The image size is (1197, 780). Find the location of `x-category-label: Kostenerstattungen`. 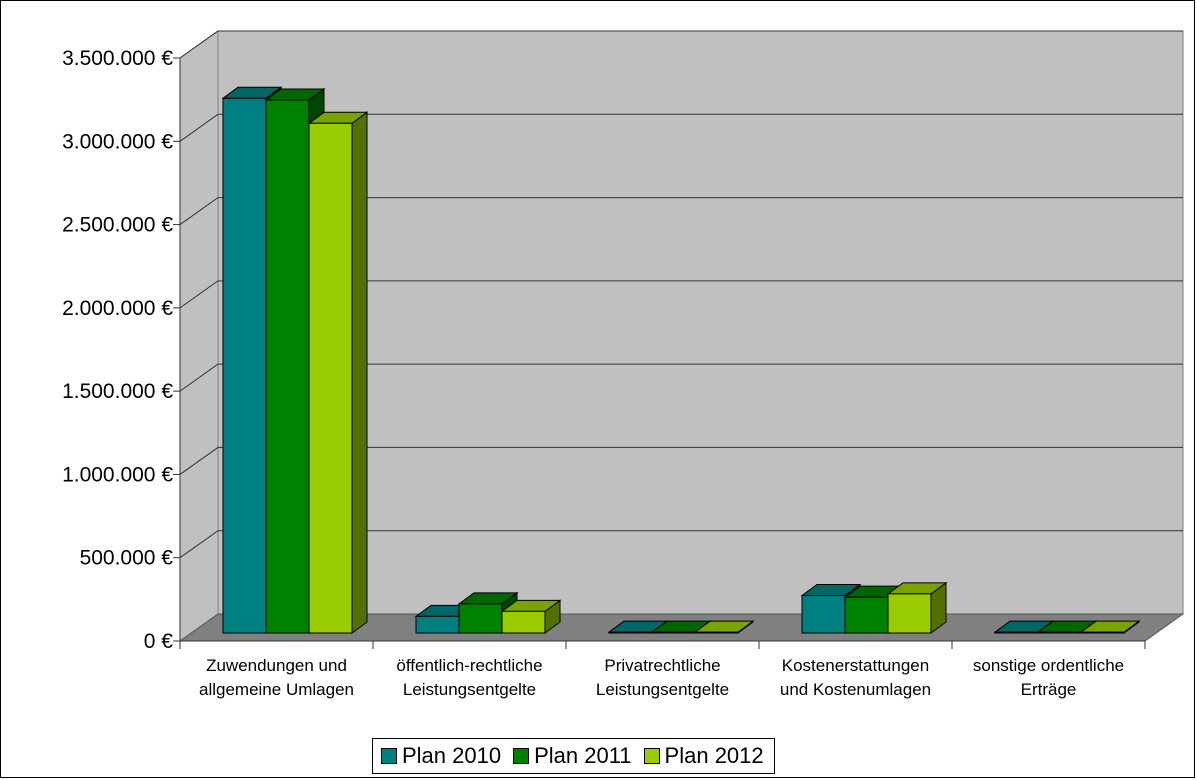

x-category-label: Kostenerstattungen is located at coordinates (855, 665).